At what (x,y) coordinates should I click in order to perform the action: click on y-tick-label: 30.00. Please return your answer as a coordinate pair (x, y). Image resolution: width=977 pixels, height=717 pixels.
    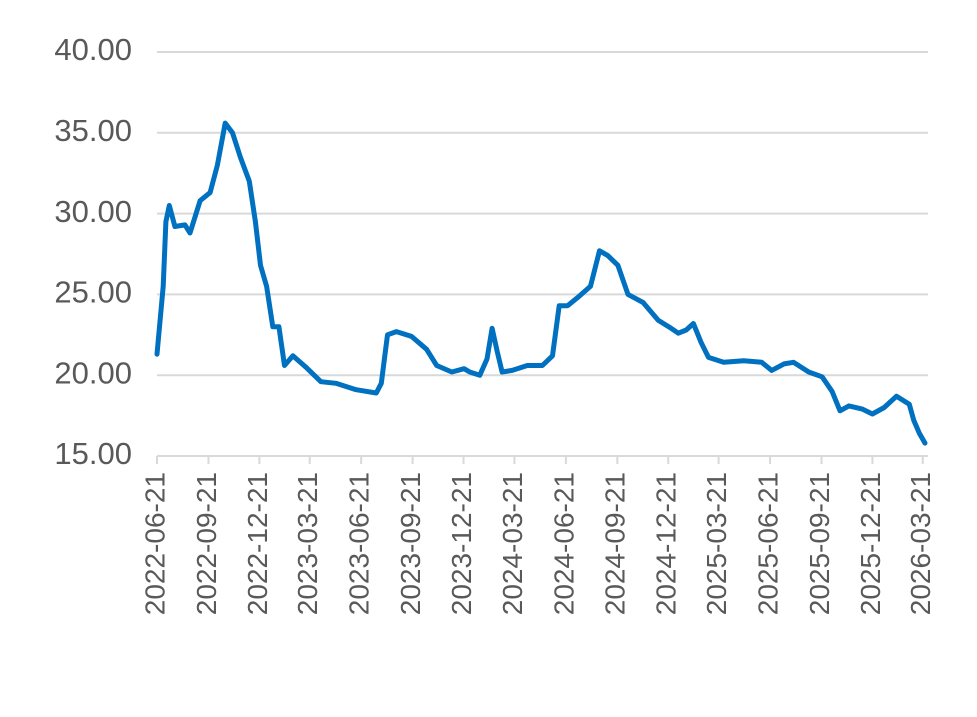
    Looking at the image, I should click on (93, 211).